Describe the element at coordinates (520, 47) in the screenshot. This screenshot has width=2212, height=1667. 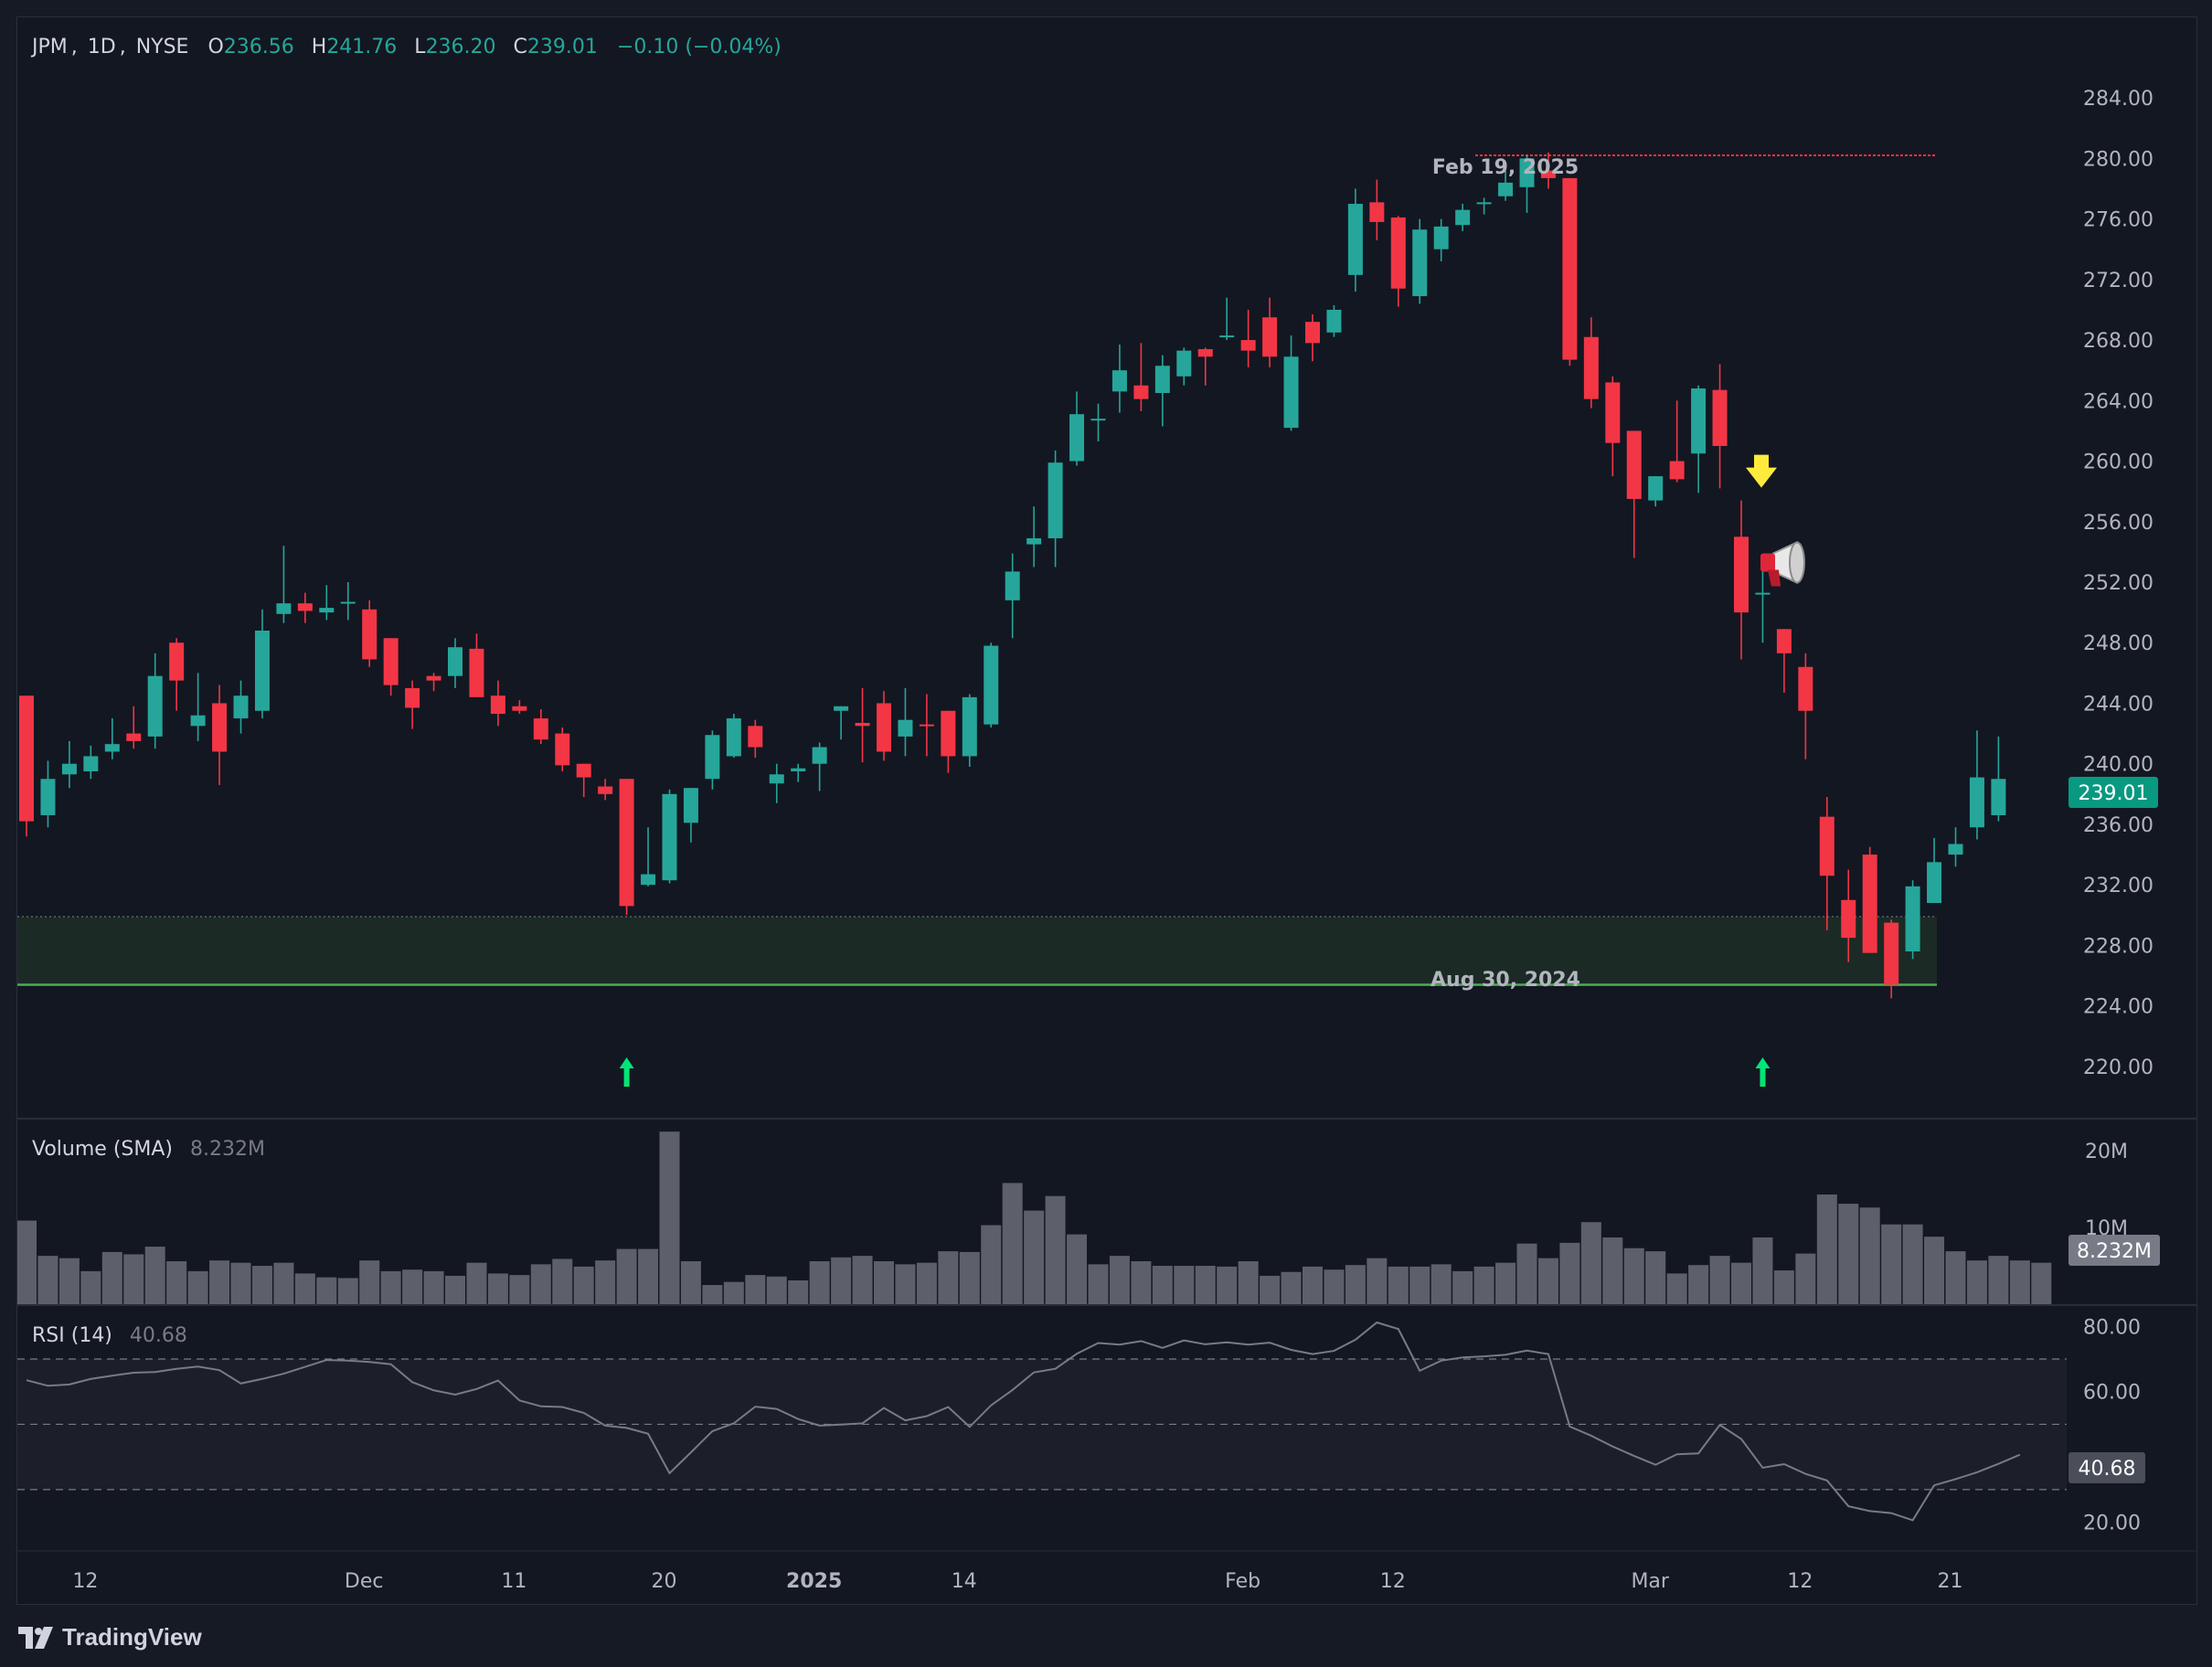
I see `close-label: C` at that location.